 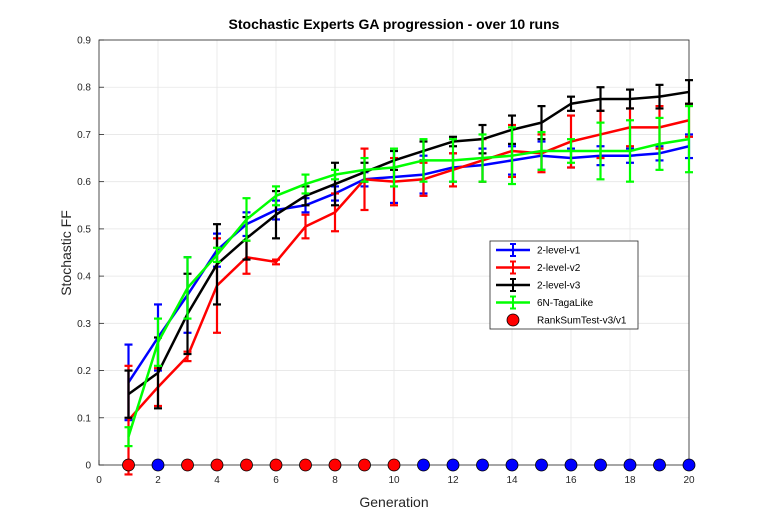 What do you see at coordinates (393, 502) in the screenshot?
I see `x-axis-label: Generation` at bounding box center [393, 502].